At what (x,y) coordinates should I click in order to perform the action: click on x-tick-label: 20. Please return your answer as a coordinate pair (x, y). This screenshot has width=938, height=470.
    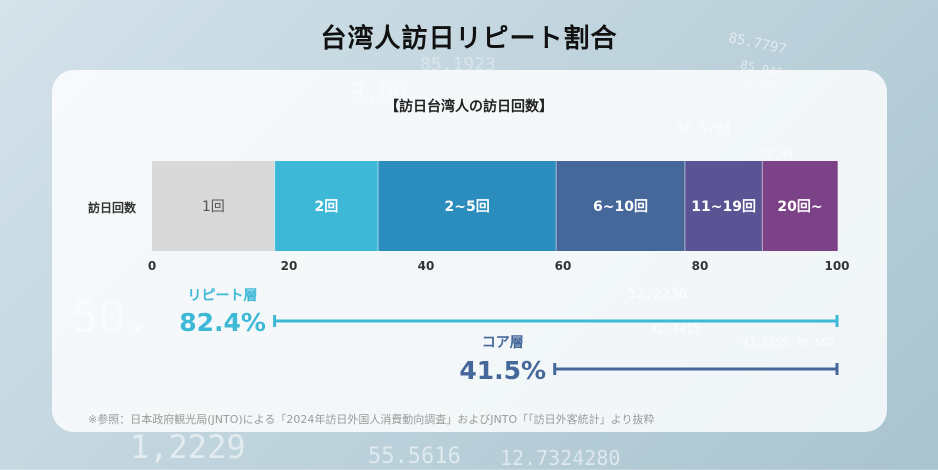
    Looking at the image, I should click on (289, 266).